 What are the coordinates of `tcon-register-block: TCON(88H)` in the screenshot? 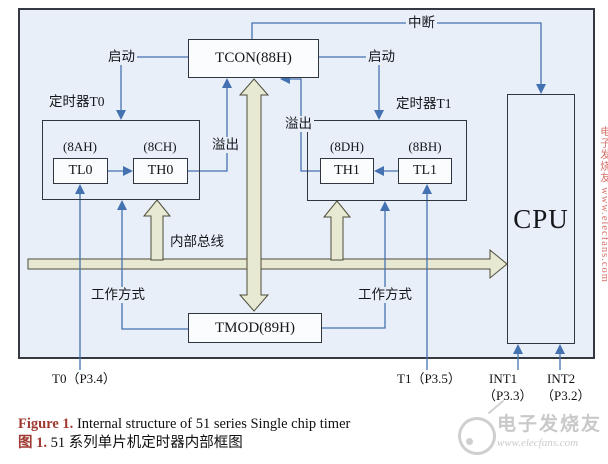 It's located at (253, 58).